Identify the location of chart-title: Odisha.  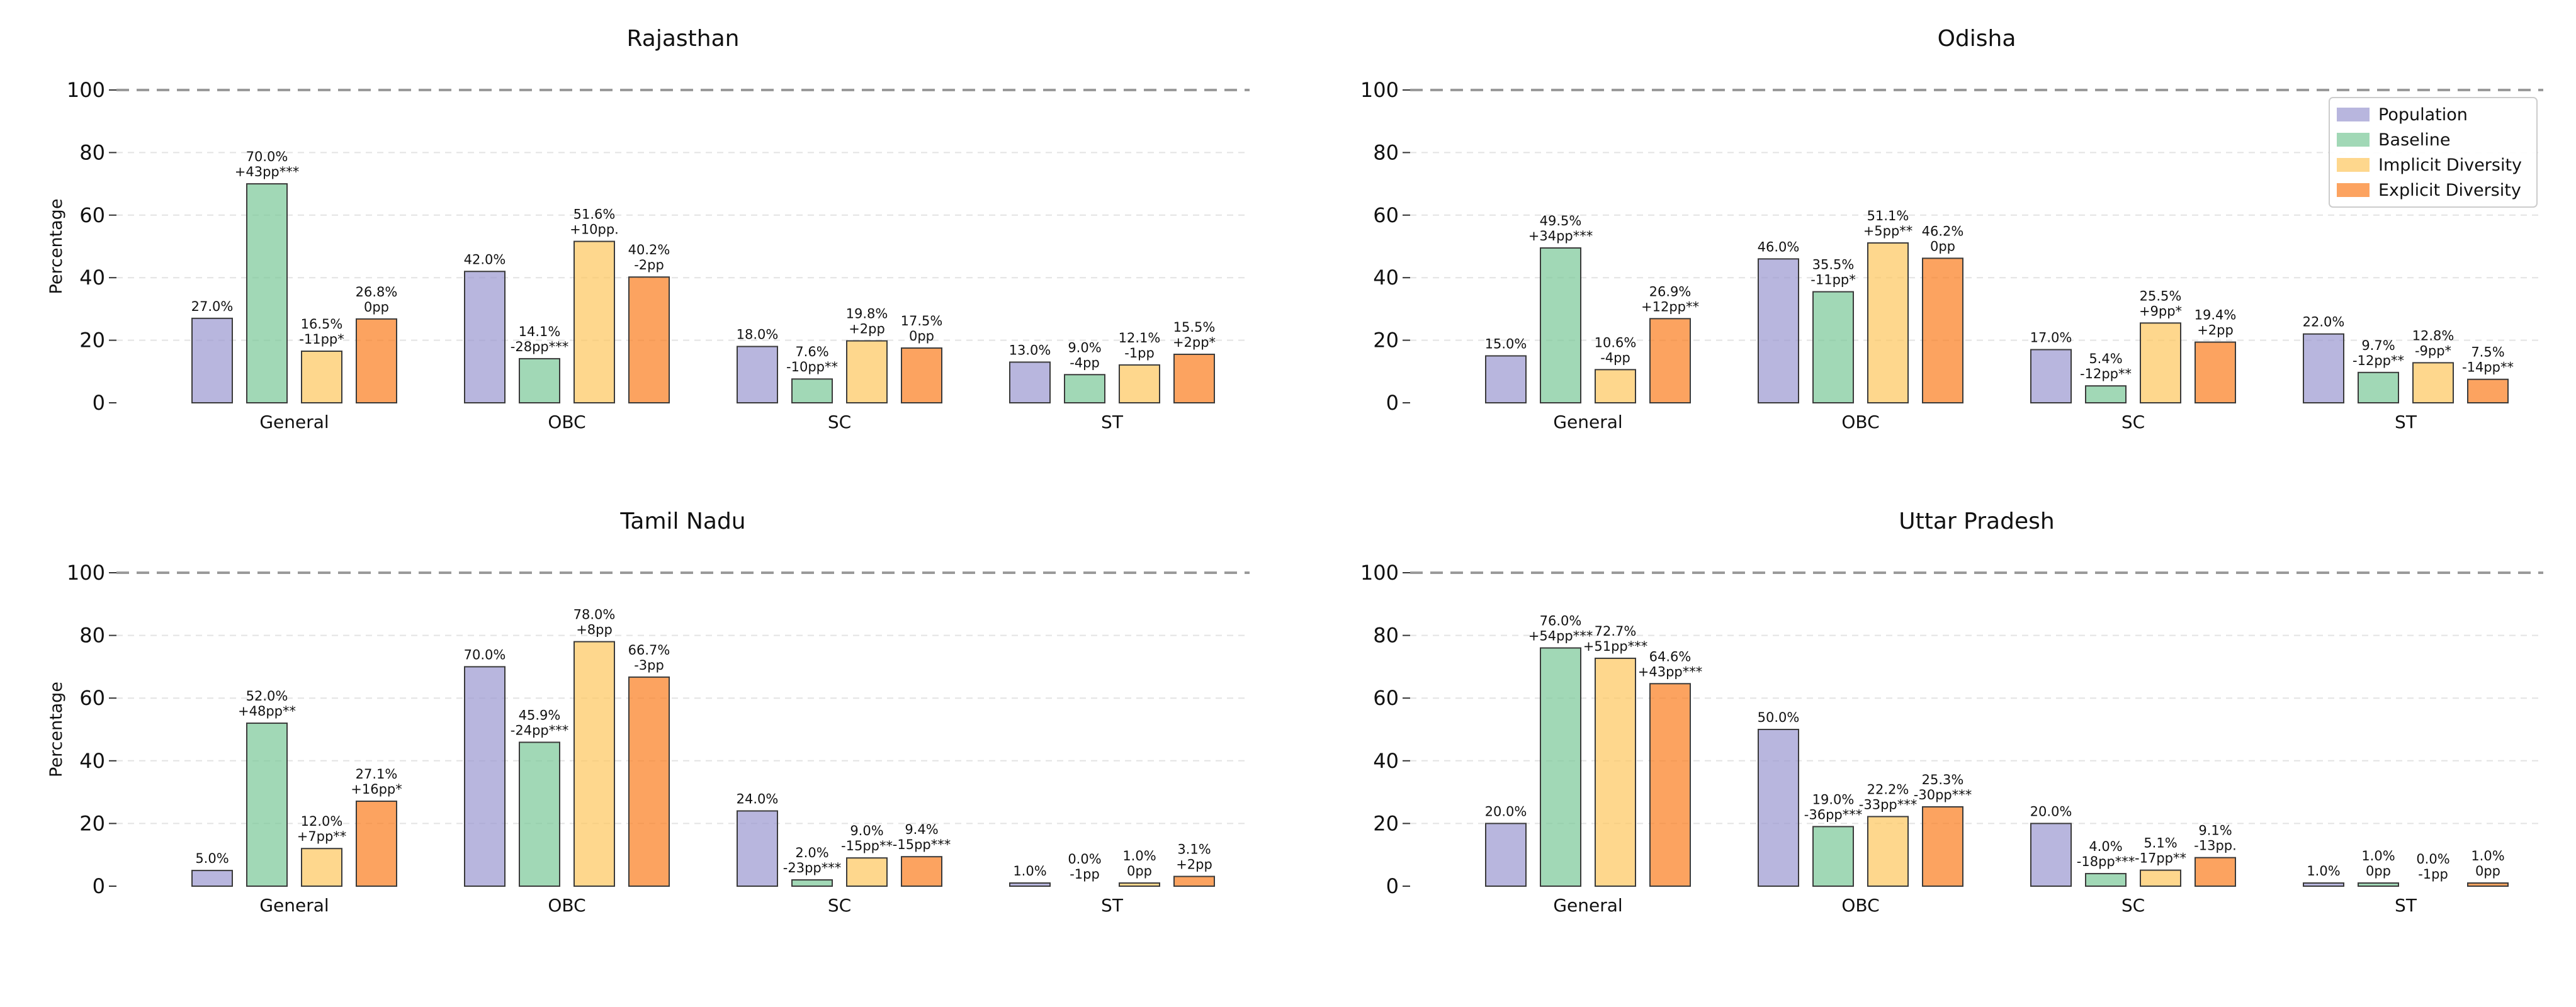
(1977, 39).